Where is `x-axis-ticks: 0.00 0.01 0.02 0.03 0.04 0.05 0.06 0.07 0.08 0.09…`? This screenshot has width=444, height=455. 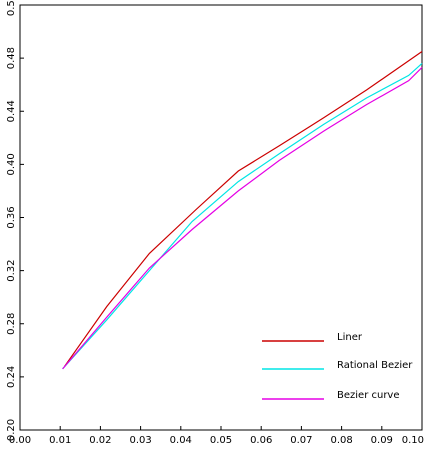 x-axis-ticks: 0.00 0.01 0.02 0.03 0.04 0.05 0.06 0.07 0.08 0.09… is located at coordinates (216, 436).